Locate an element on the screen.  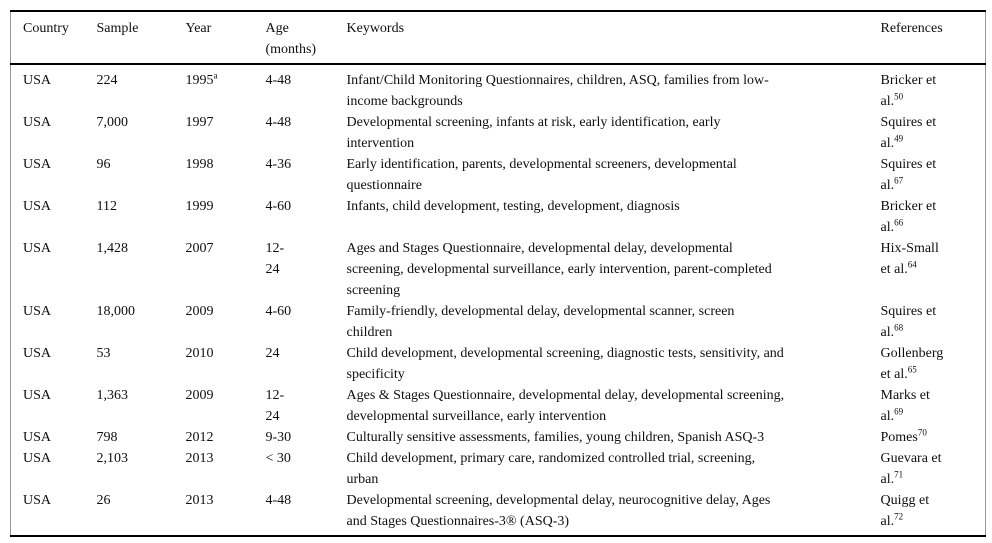
cell-year: 1997 is located at coordinates (226, 133).